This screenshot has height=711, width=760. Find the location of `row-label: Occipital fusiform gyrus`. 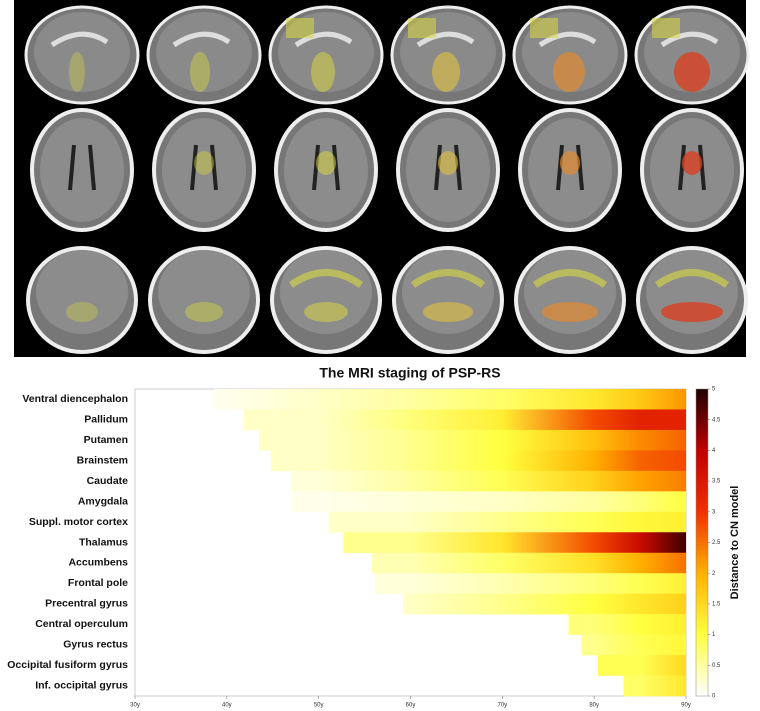

row-label: Occipital fusiform gyrus is located at coordinates (67, 665).